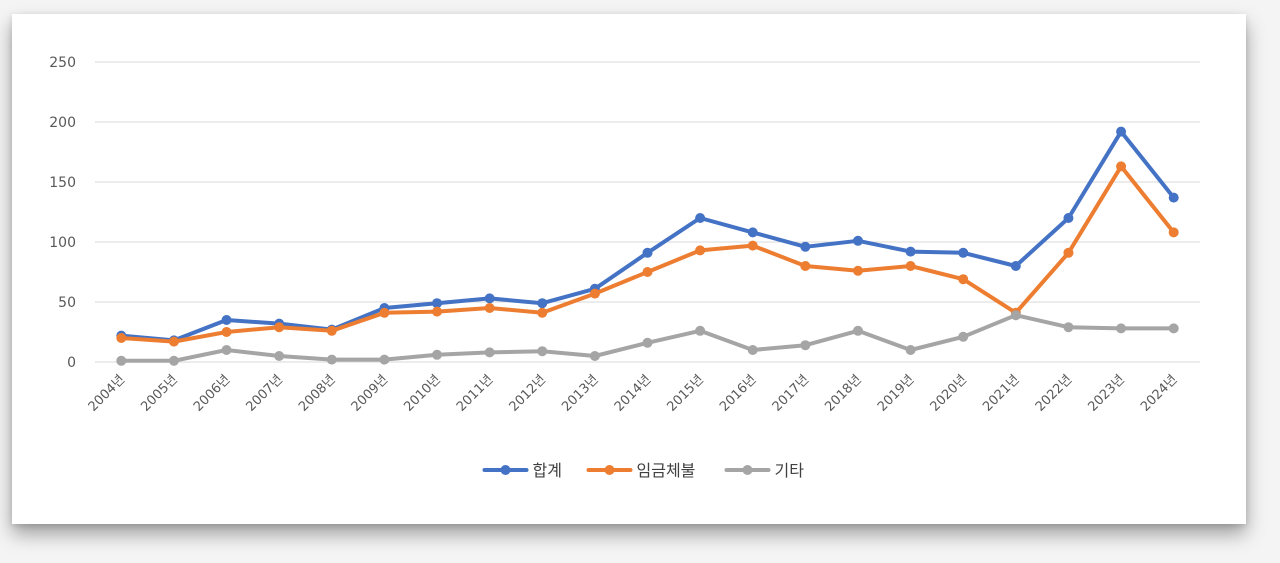  I want to click on x-tick-label: 2005년, so click(159, 393).